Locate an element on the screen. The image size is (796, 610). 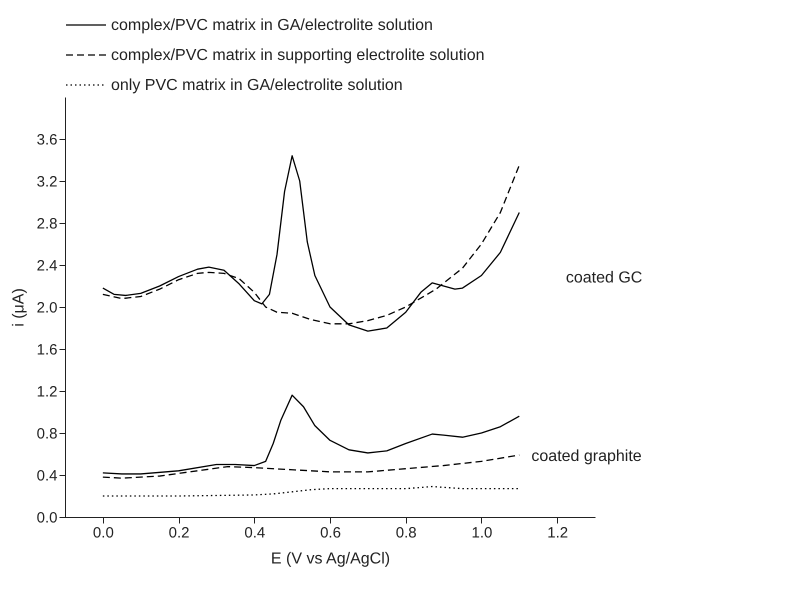
y-tick-label: 3.2 is located at coordinates (47, 182).